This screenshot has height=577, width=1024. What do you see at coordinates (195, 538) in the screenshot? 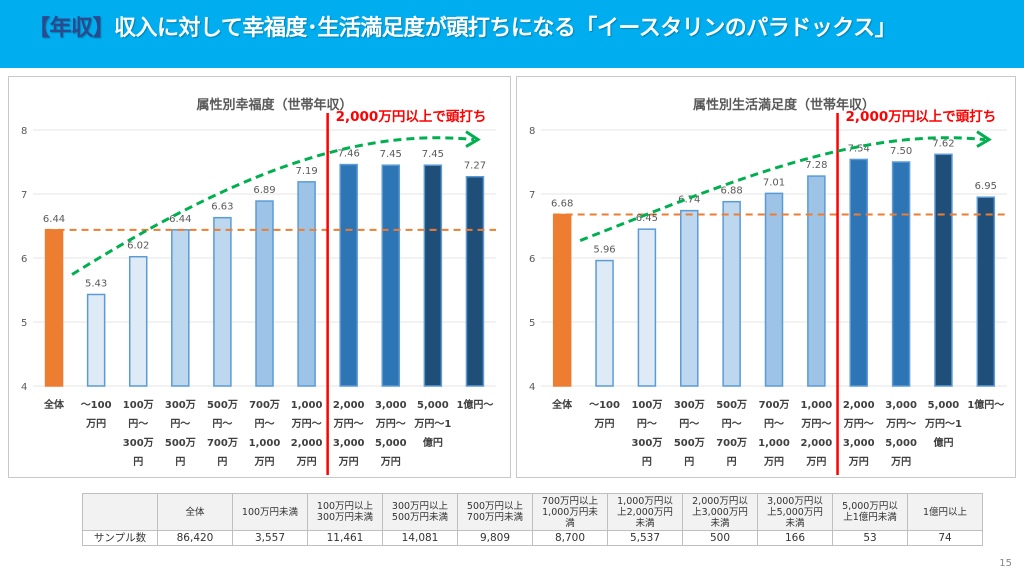
I see `table-cell: 86,420` at bounding box center [195, 538].